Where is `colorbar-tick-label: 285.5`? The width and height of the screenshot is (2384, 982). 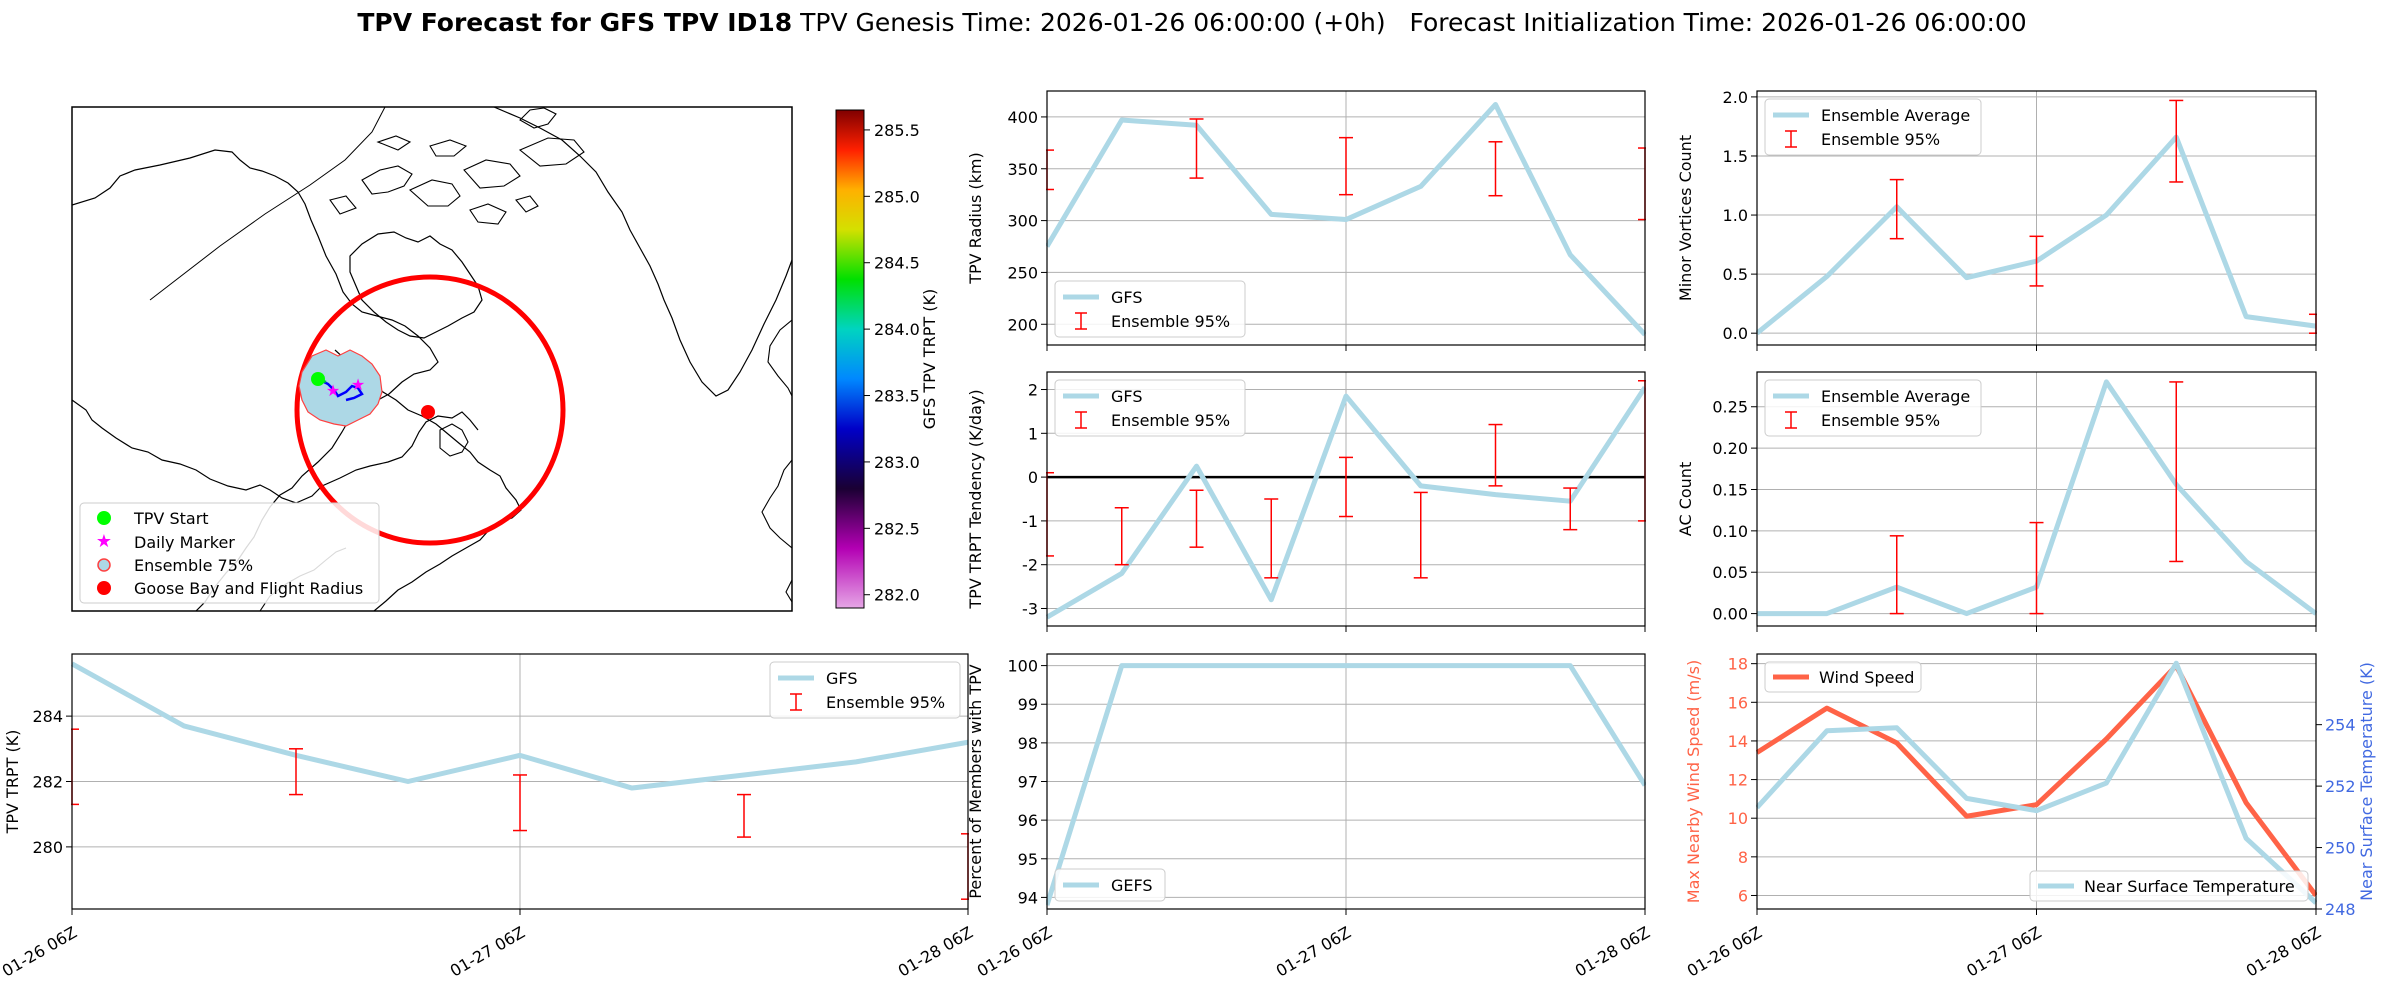 colorbar-tick-label: 285.5 is located at coordinates (897, 130).